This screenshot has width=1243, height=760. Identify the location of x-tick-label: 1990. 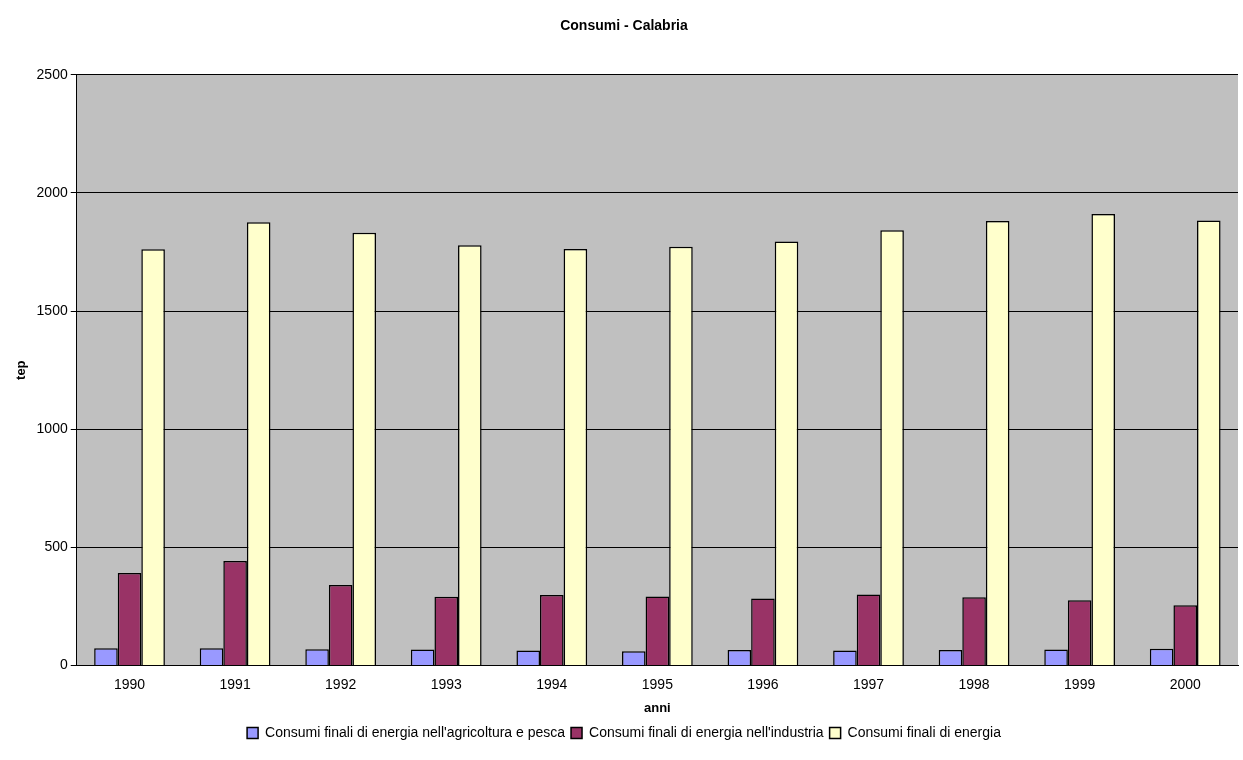
(129, 683).